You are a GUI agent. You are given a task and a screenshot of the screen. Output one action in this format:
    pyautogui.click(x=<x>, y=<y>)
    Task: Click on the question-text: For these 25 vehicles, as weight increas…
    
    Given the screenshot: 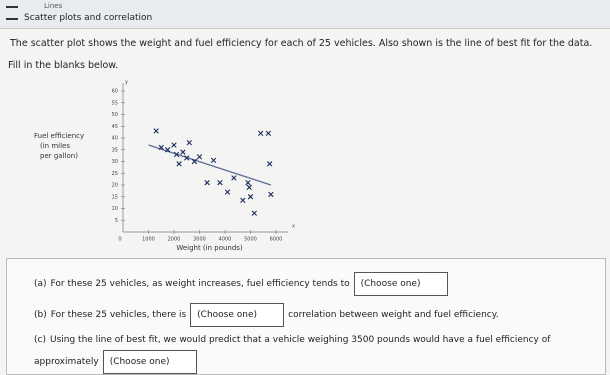 What is the action you would take?
    pyautogui.click(x=200, y=284)
    